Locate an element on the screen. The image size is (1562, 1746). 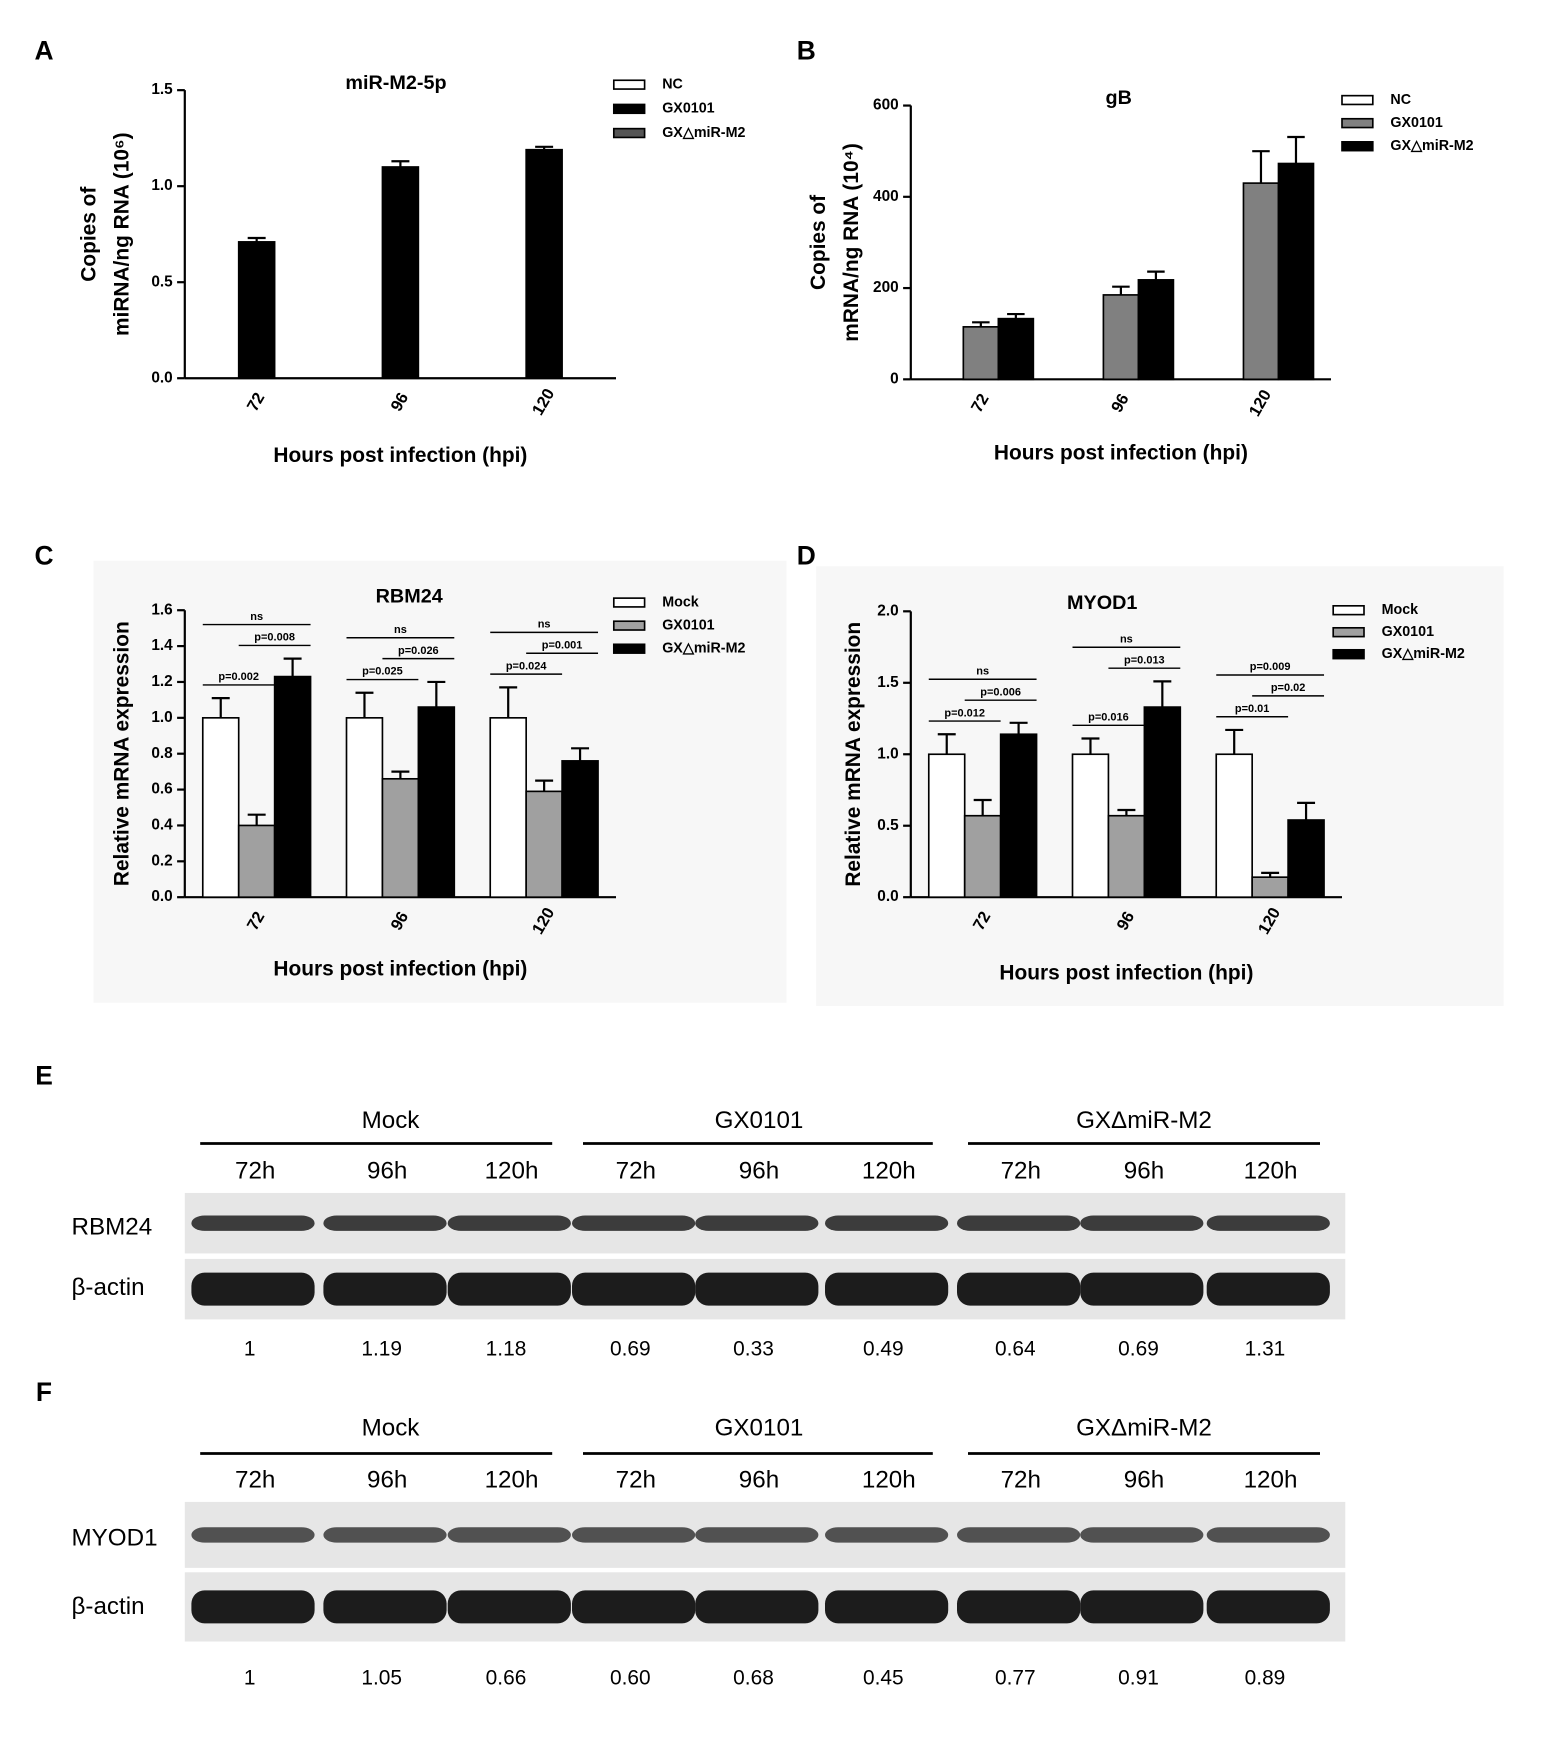
x-tick-label: 120 is located at coordinates (543, 402).